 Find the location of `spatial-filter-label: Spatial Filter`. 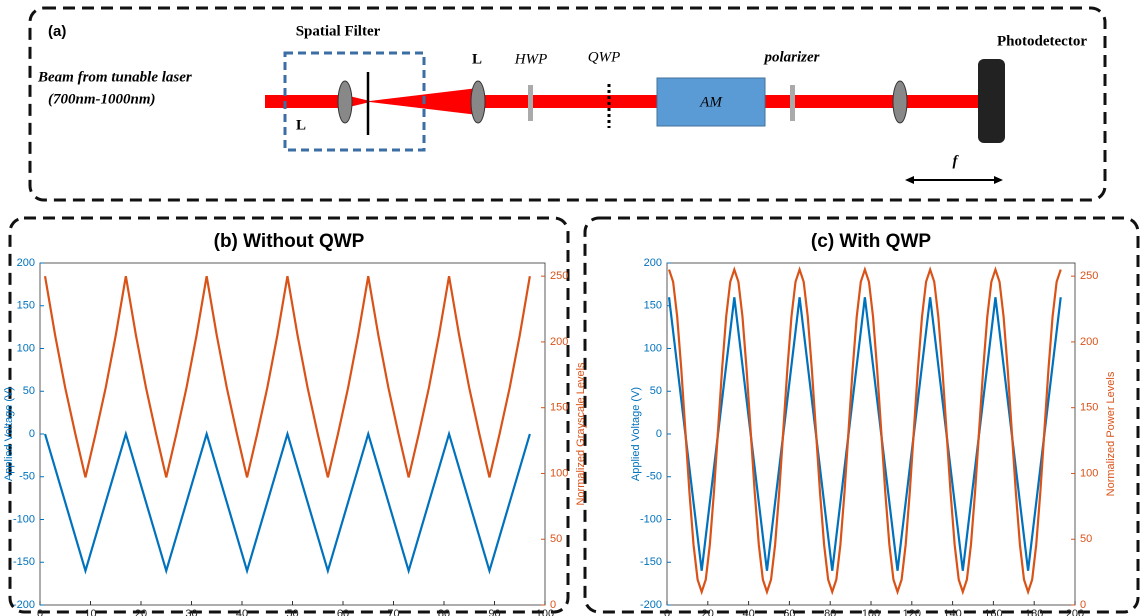

spatial-filter-label: Spatial Filter is located at coordinates (338, 31).